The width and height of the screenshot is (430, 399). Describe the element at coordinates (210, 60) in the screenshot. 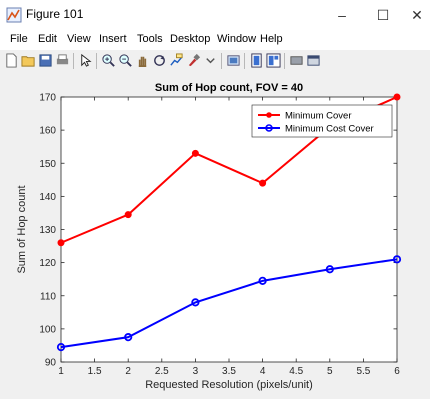

I see `link-plot-icon` at that location.